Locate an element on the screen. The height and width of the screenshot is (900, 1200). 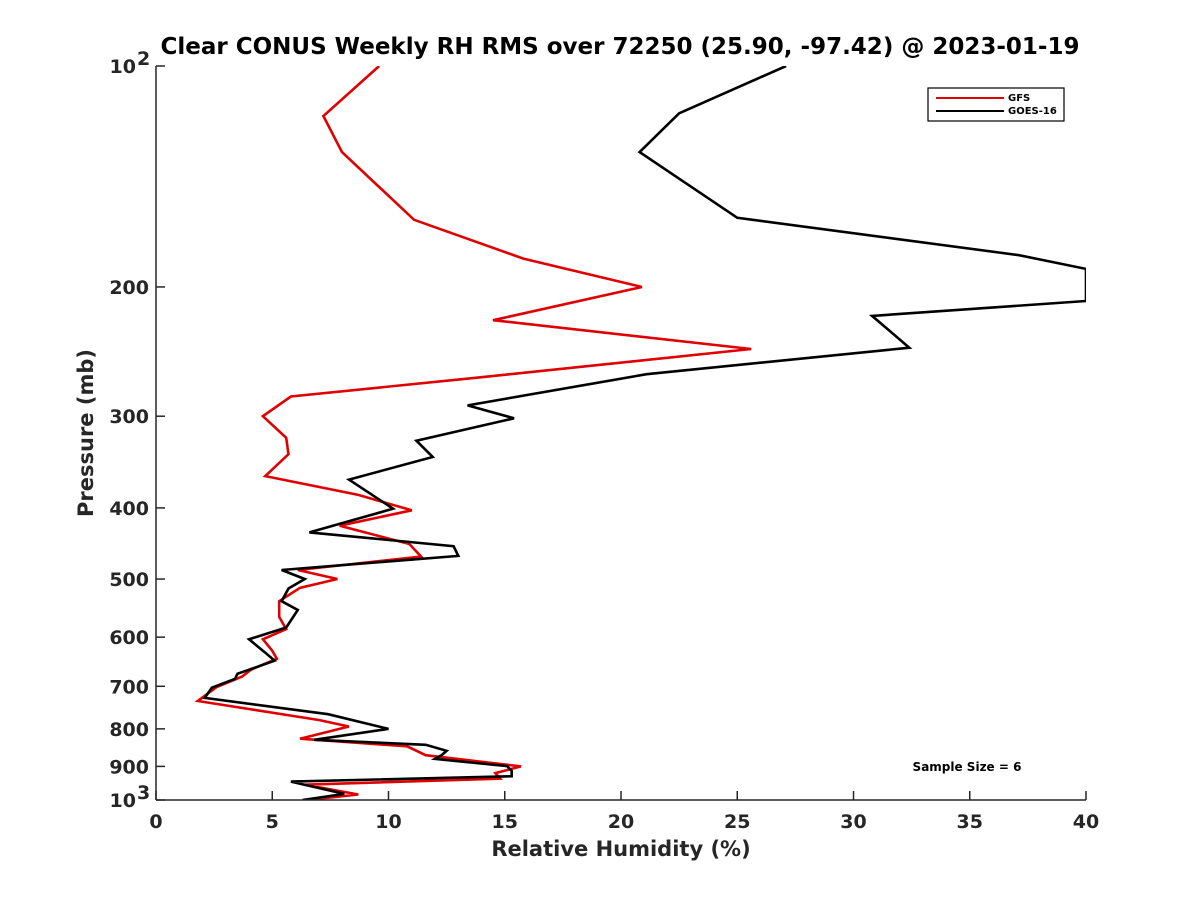
x-tick-label: 35 is located at coordinates (970, 822).